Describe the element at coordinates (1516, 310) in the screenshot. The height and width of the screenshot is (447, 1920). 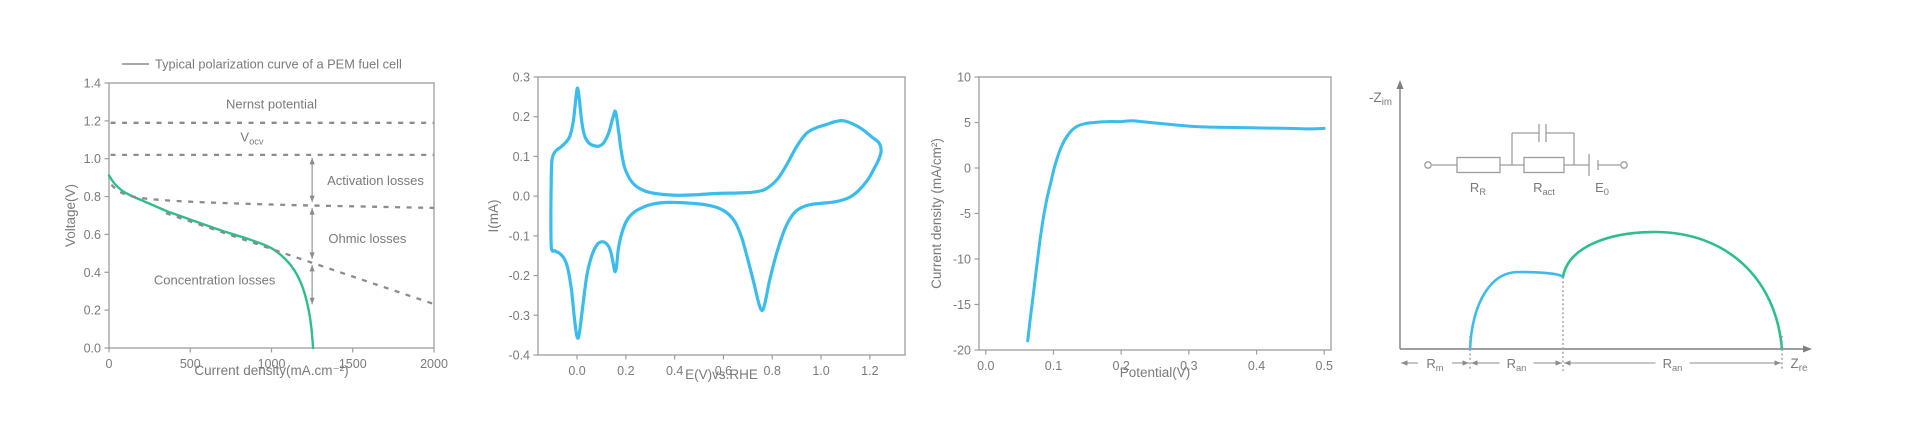
I see `first-semicircle` at that location.